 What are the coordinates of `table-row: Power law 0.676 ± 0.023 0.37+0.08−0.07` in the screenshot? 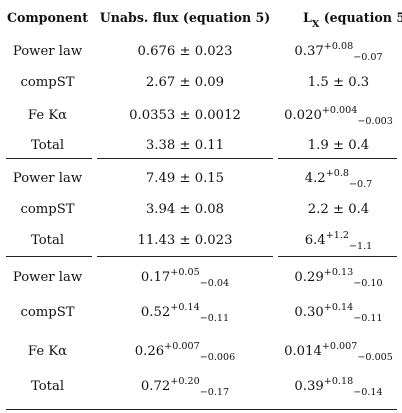 It's located at (201, 52).